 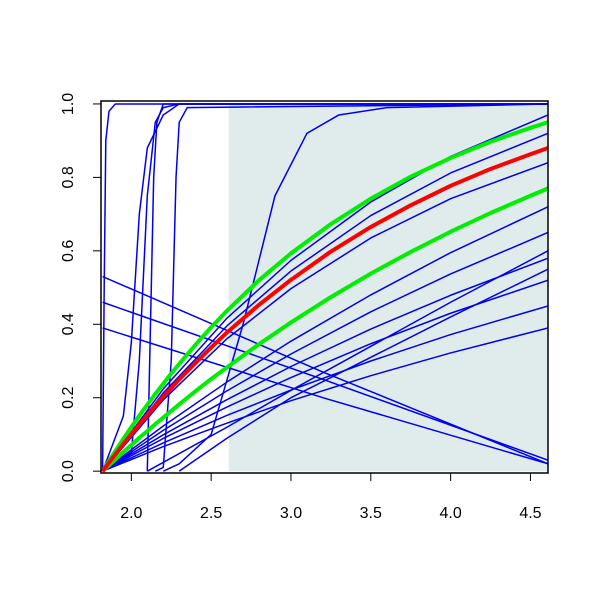 I want to click on x-tick-label: 3.0, so click(x=291, y=513).